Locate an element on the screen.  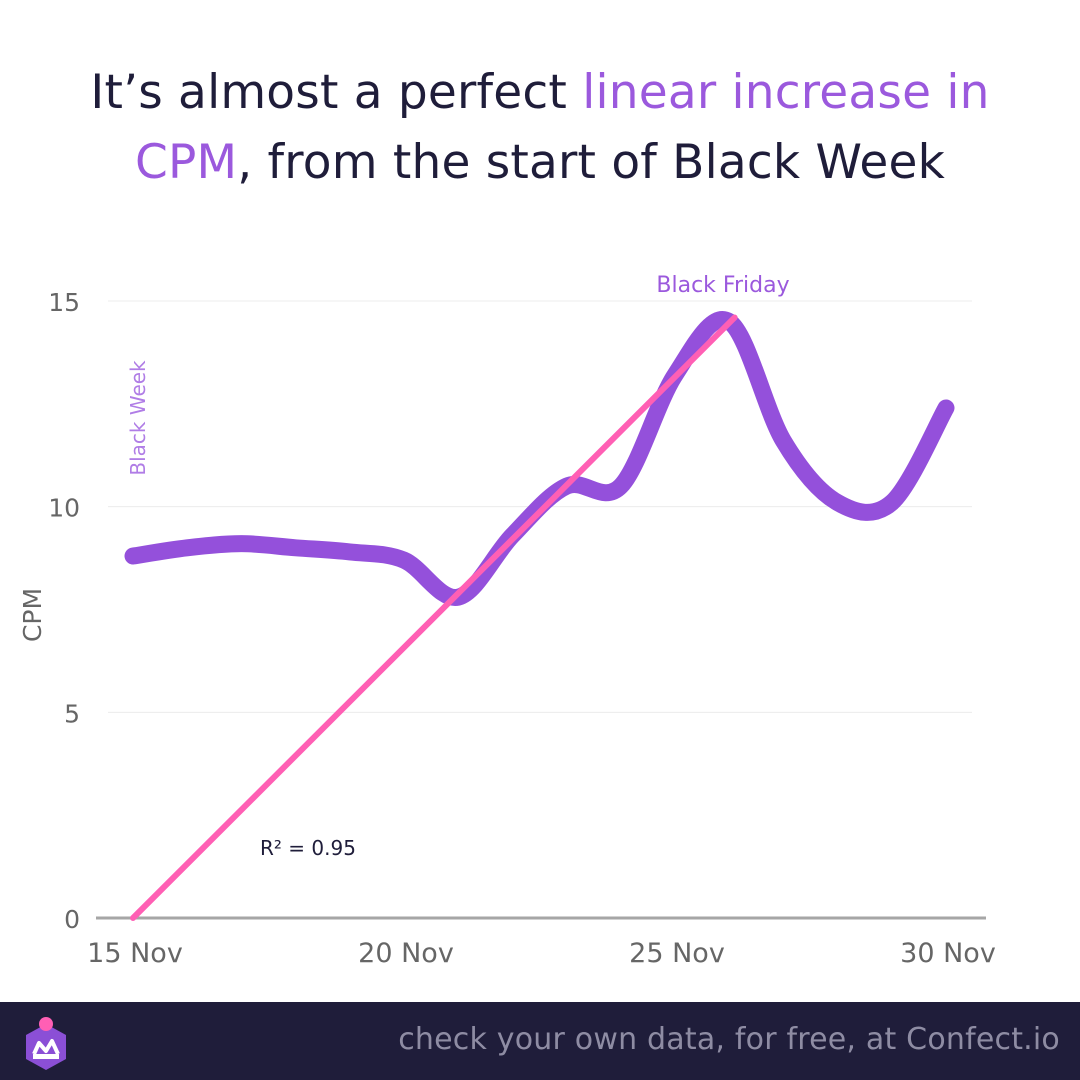
headline-highlight-1: linear increase in is located at coordinates (786, 92).